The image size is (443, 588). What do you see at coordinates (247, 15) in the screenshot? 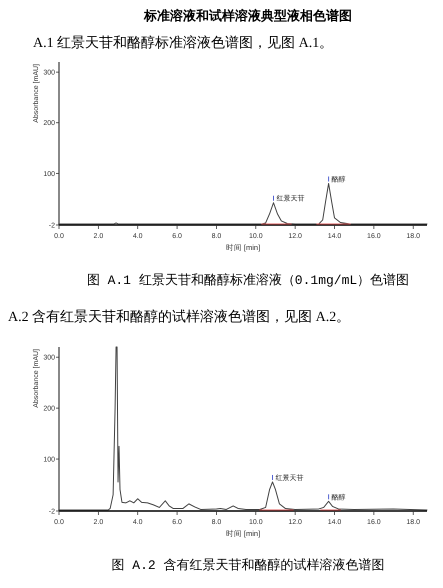
I see `chart-title: 标准溶液和试样溶液典型液相色谱图` at bounding box center [247, 15].